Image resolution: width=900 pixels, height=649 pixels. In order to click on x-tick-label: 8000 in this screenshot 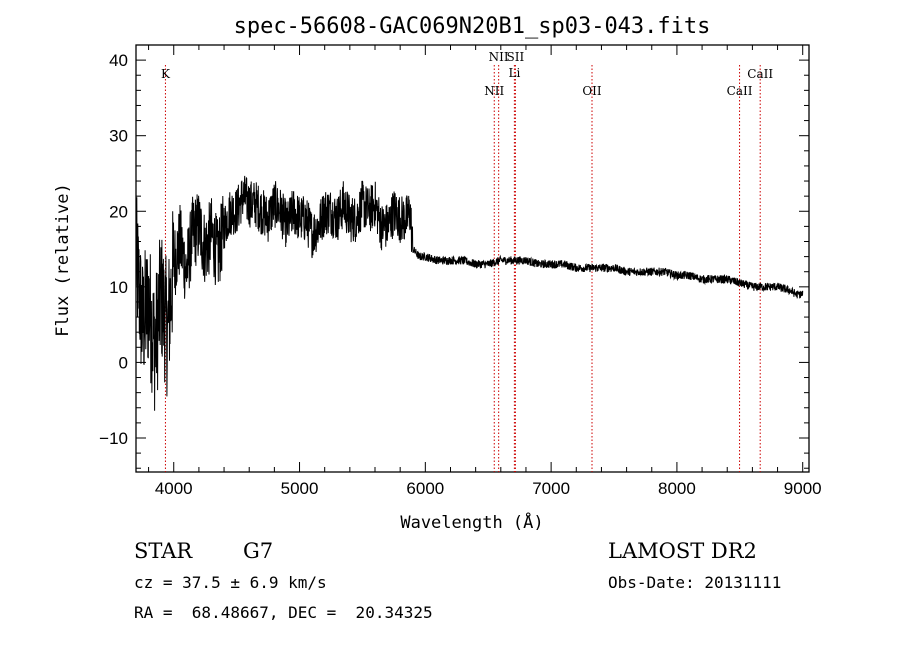, I will do `click(677, 488)`.